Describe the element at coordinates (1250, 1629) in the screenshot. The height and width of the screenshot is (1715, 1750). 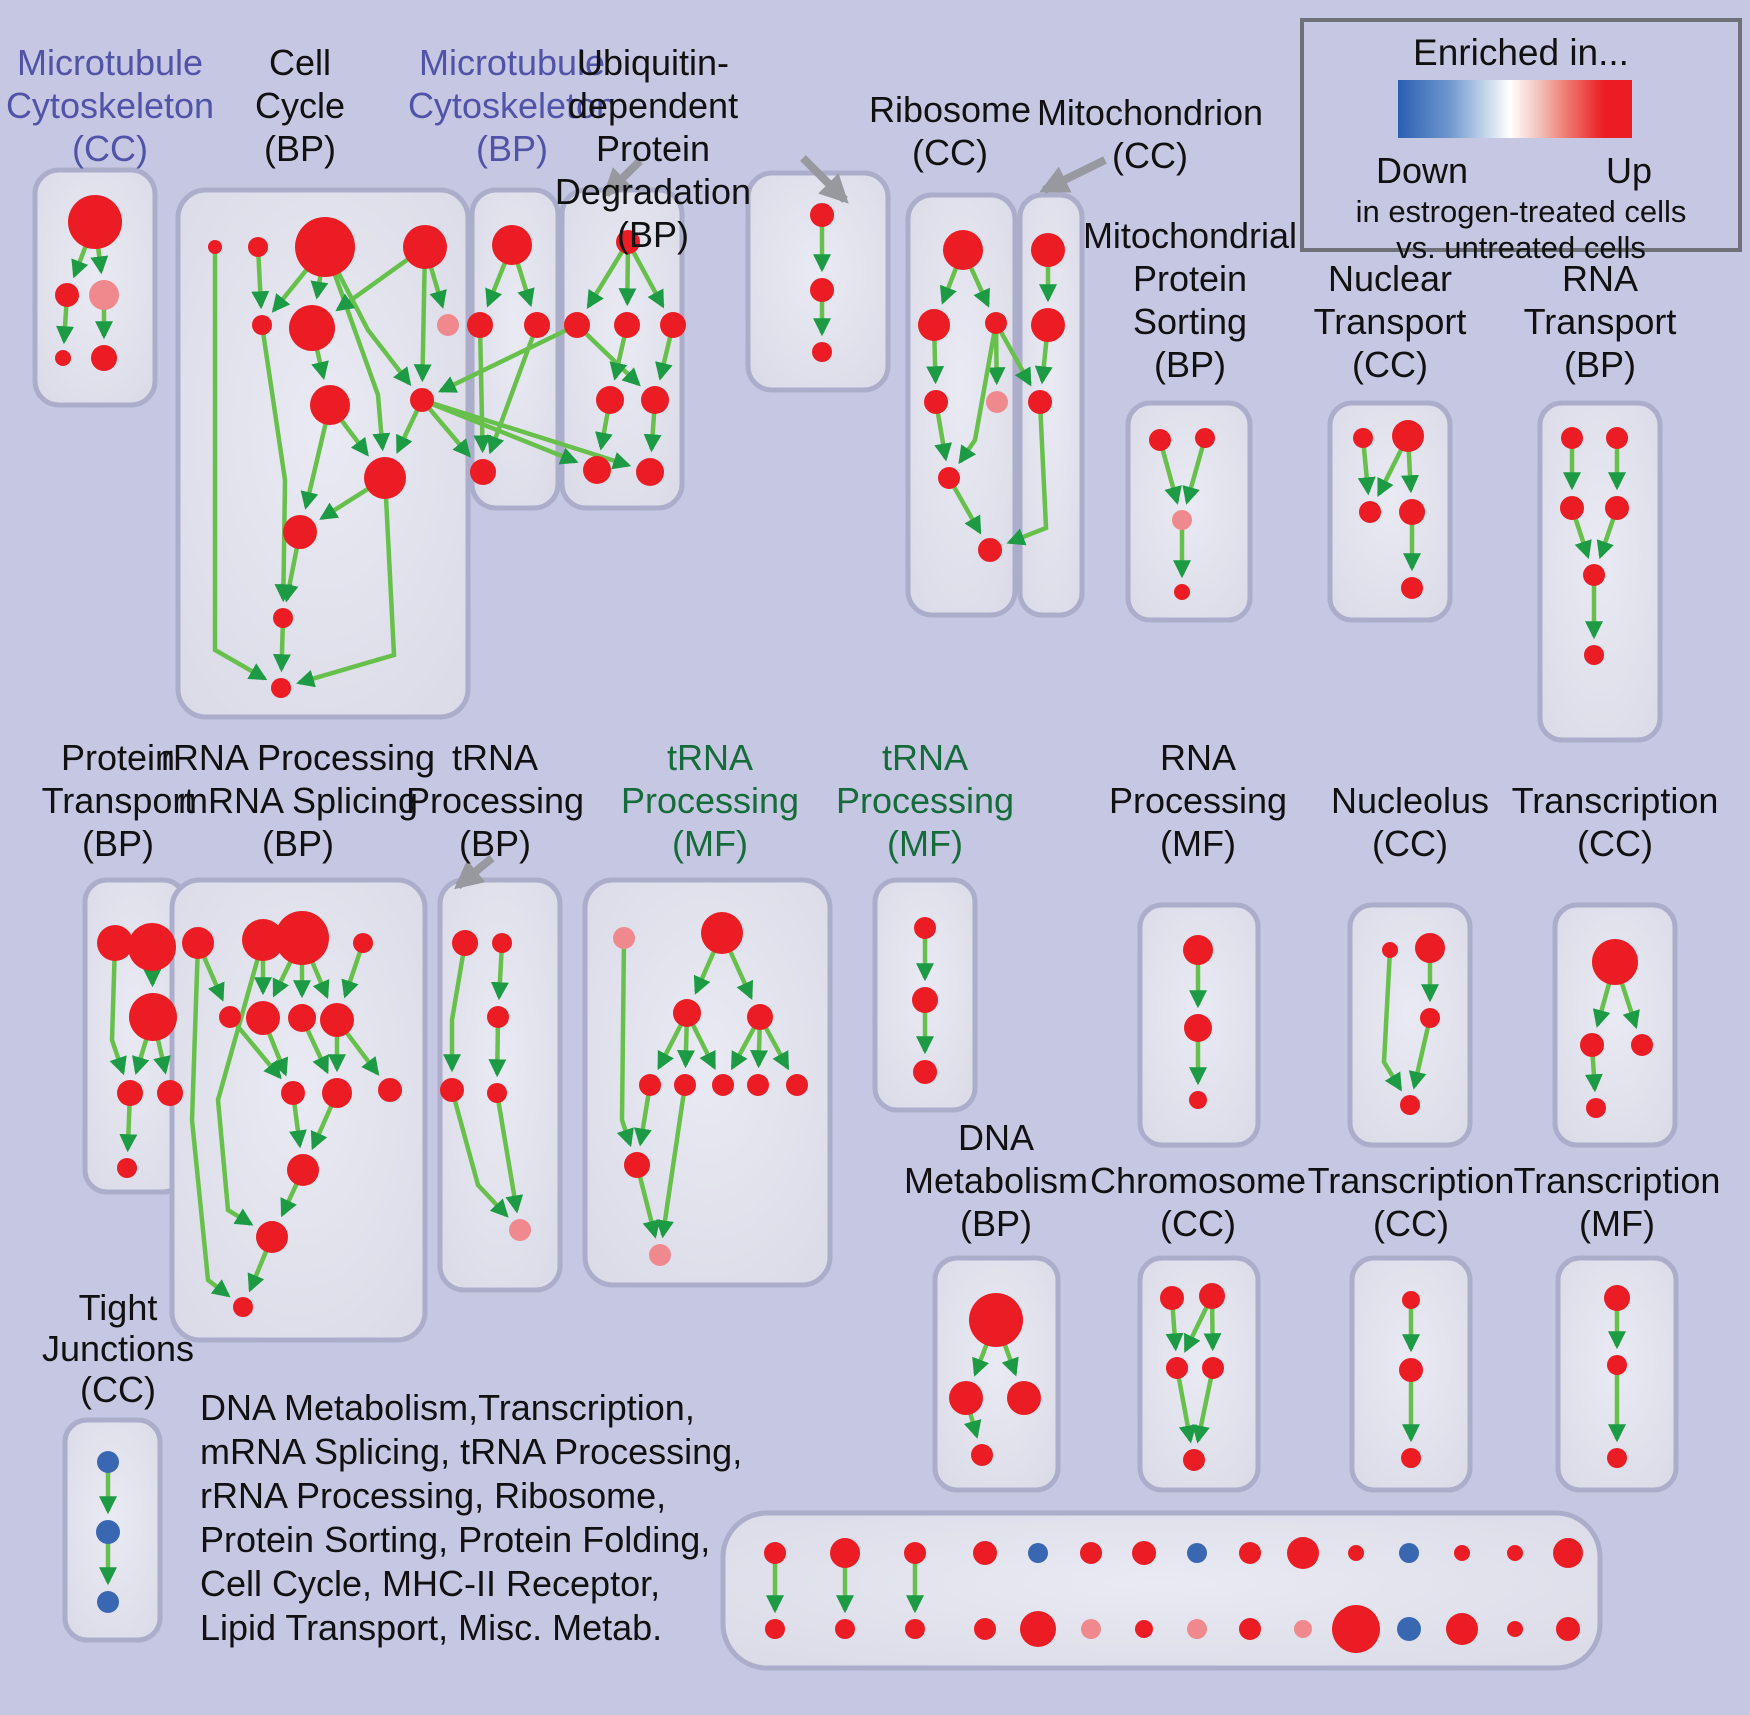
I see `go-term-node-xb9` at that location.